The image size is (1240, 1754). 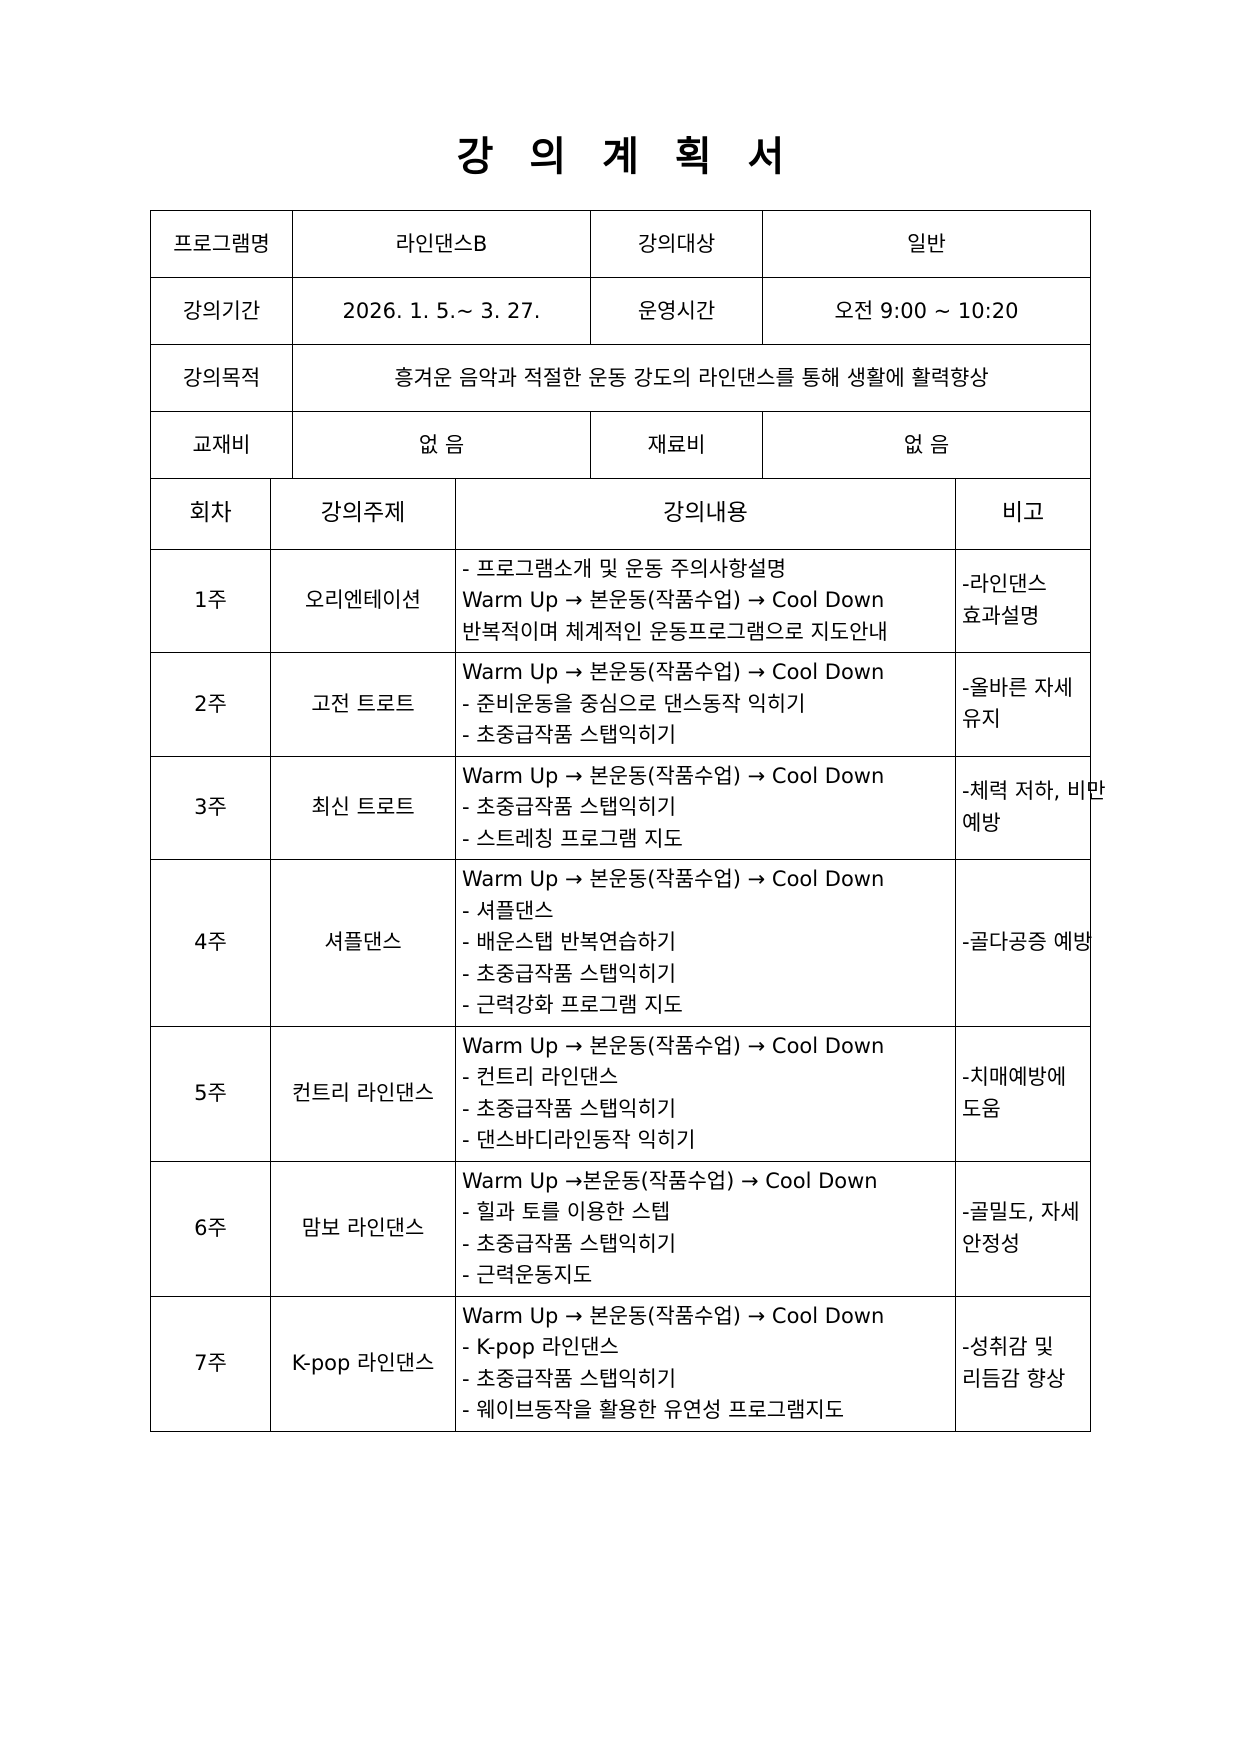 I want to click on content-line: - 준비운동을 중심으로 댄스동작 익히기, so click(x=634, y=703).